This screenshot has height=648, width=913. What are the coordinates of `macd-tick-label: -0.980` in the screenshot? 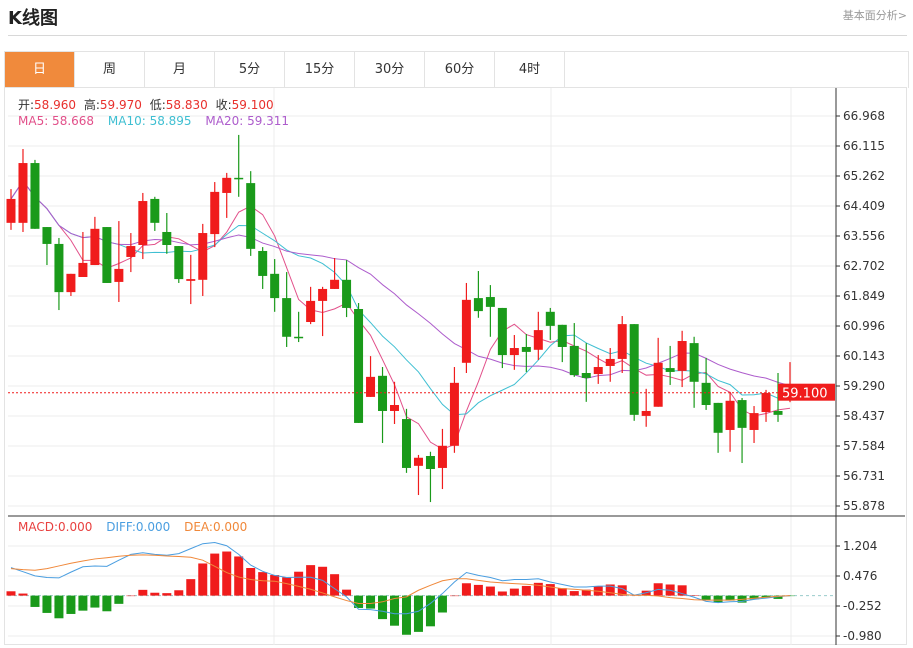 It's located at (862, 636).